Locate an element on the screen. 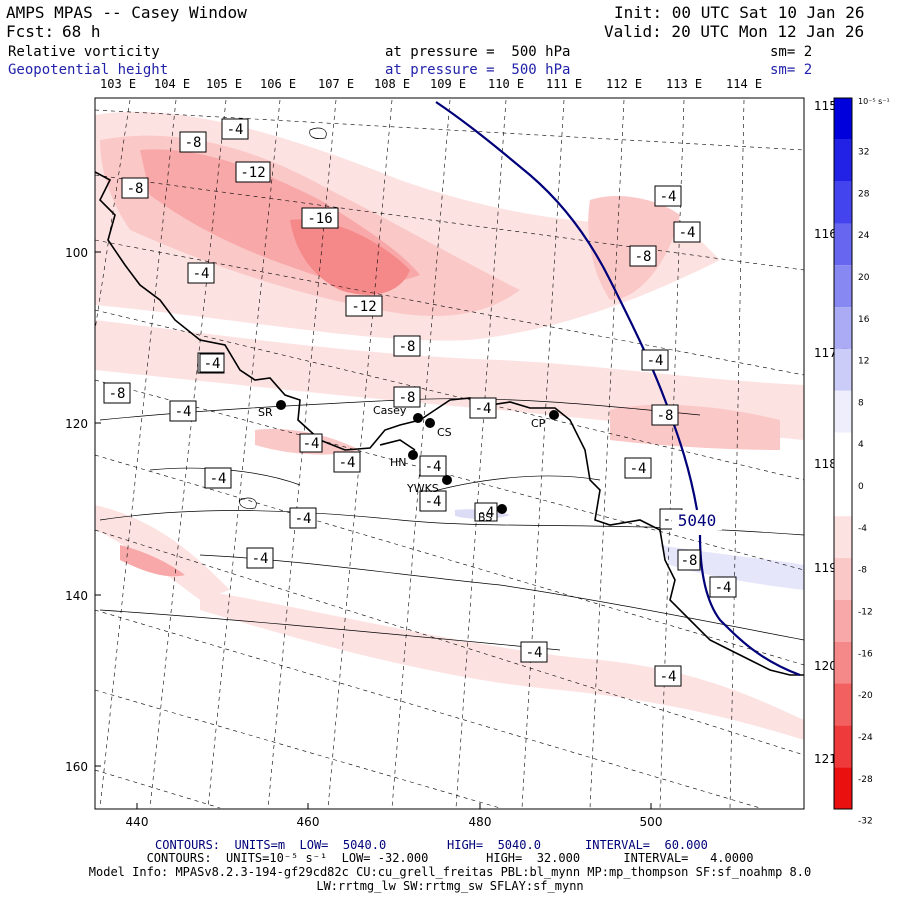 The image size is (900, 900). field1-pressure: at pressure = 500 hPa is located at coordinates (478, 52).